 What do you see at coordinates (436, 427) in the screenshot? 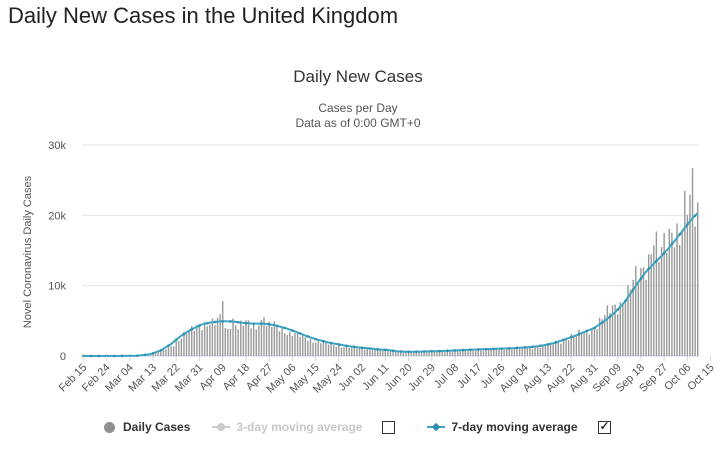
I see `legend-ma7-line` at bounding box center [436, 427].